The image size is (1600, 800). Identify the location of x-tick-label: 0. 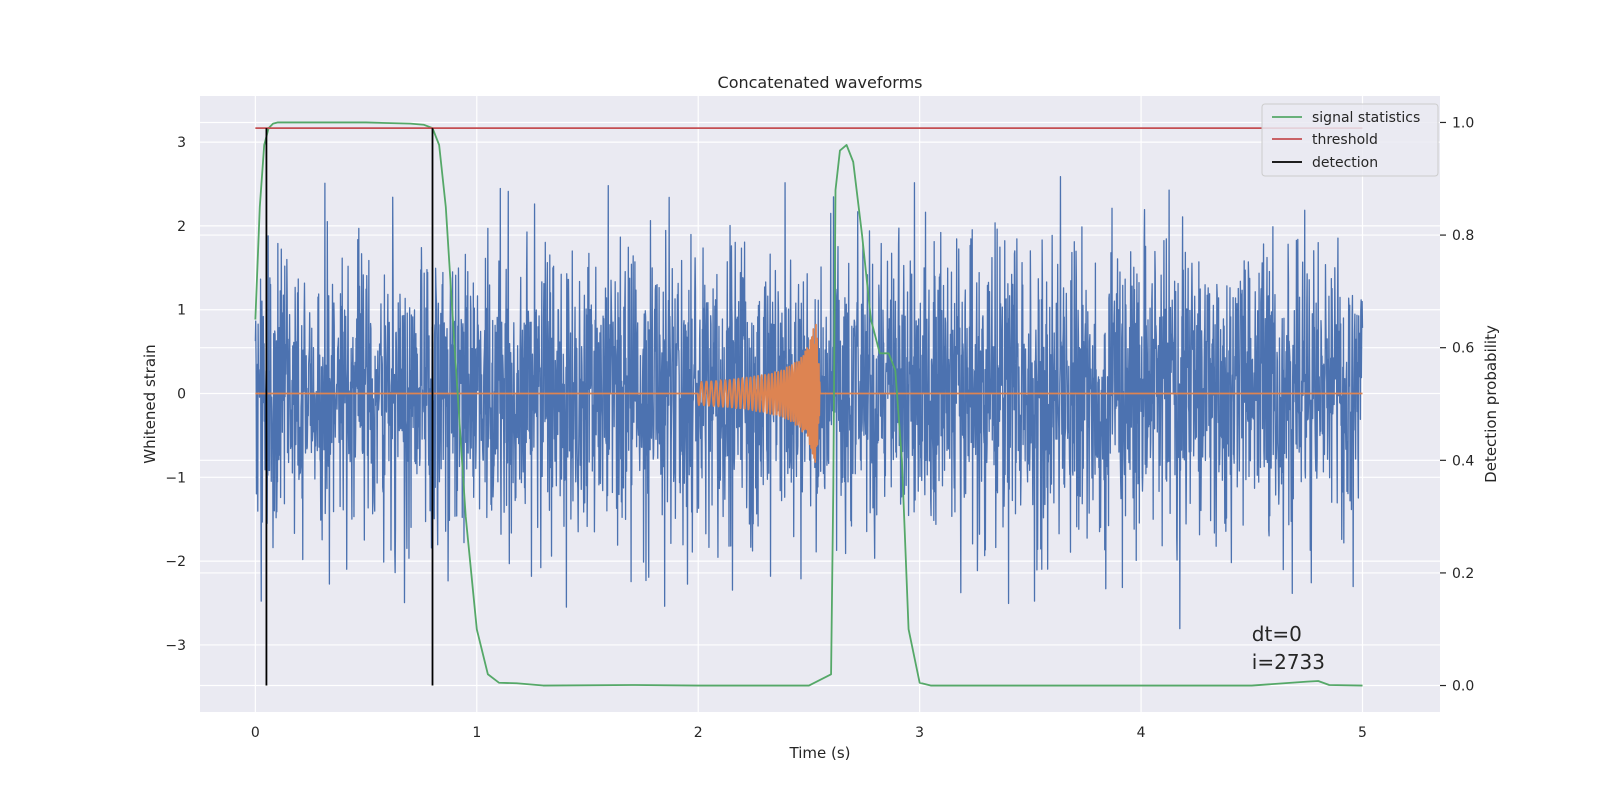
(255, 733).